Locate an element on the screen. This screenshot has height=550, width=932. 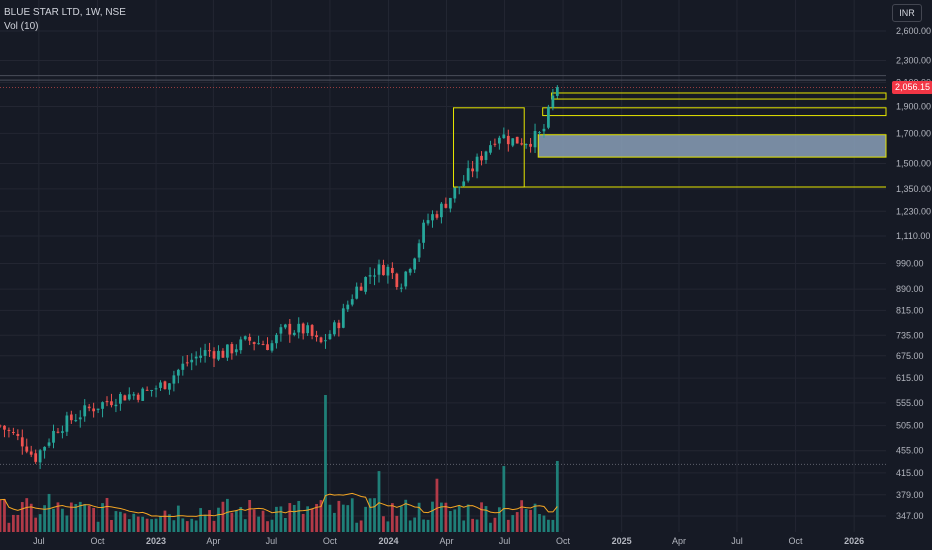
volume-legend: Vol (10) is located at coordinates (21, 26).